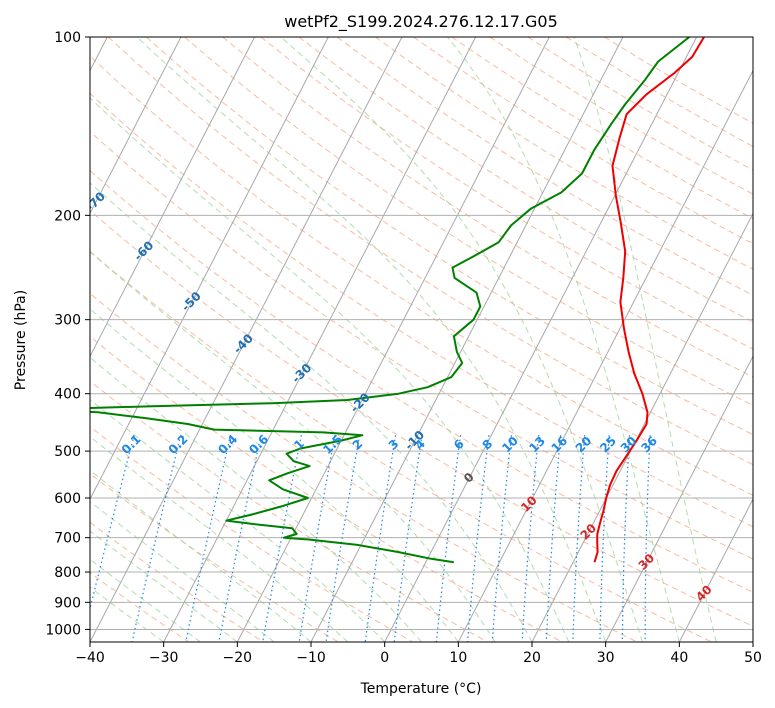  Describe the element at coordinates (95, 201) in the screenshot. I see `temperature-label: -70` at that location.